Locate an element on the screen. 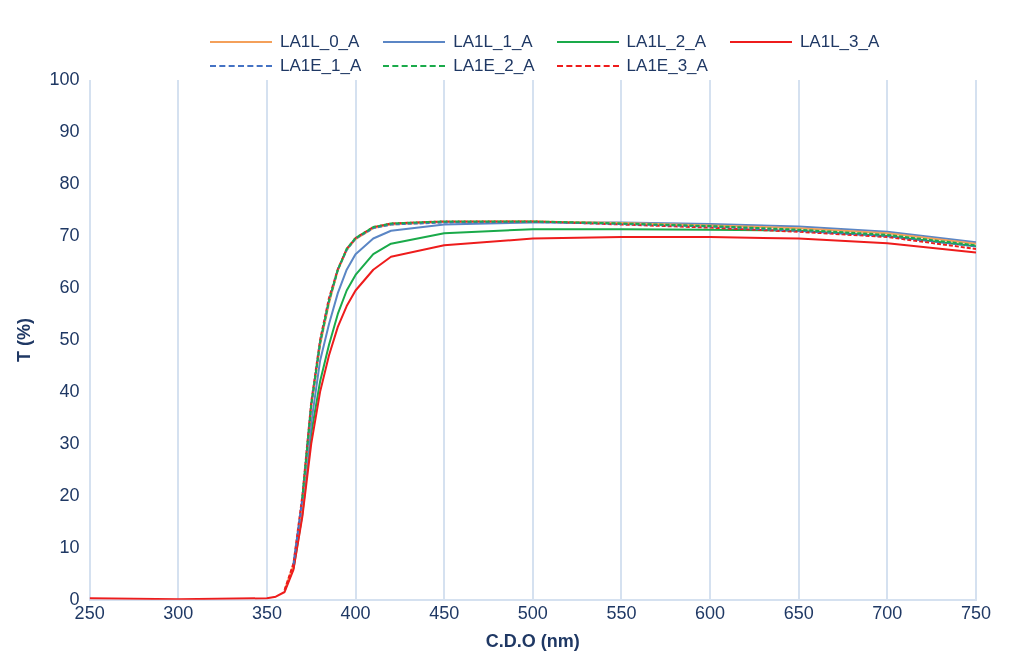 This screenshot has width=1036, height=662. legend-label: LA1L_1_A is located at coordinates (493, 42).